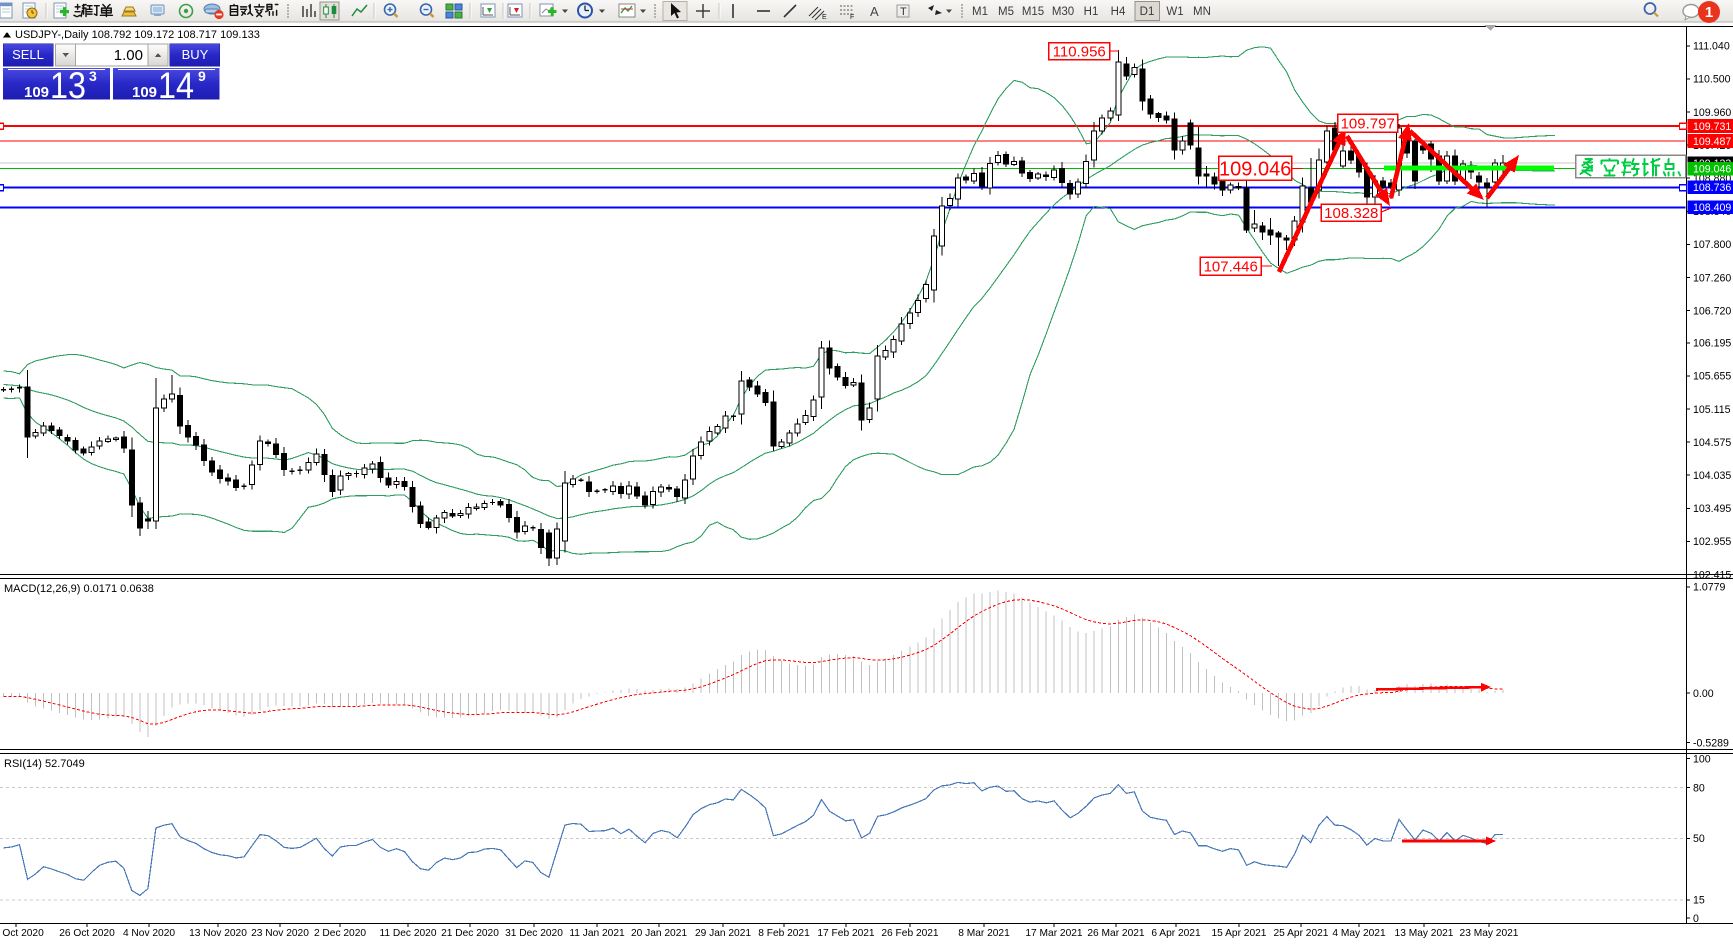 This screenshot has height=946, width=1733. Describe the element at coordinates (149, 933) in the screenshot. I see `svg-text: 4 Nov 2020` at that location.